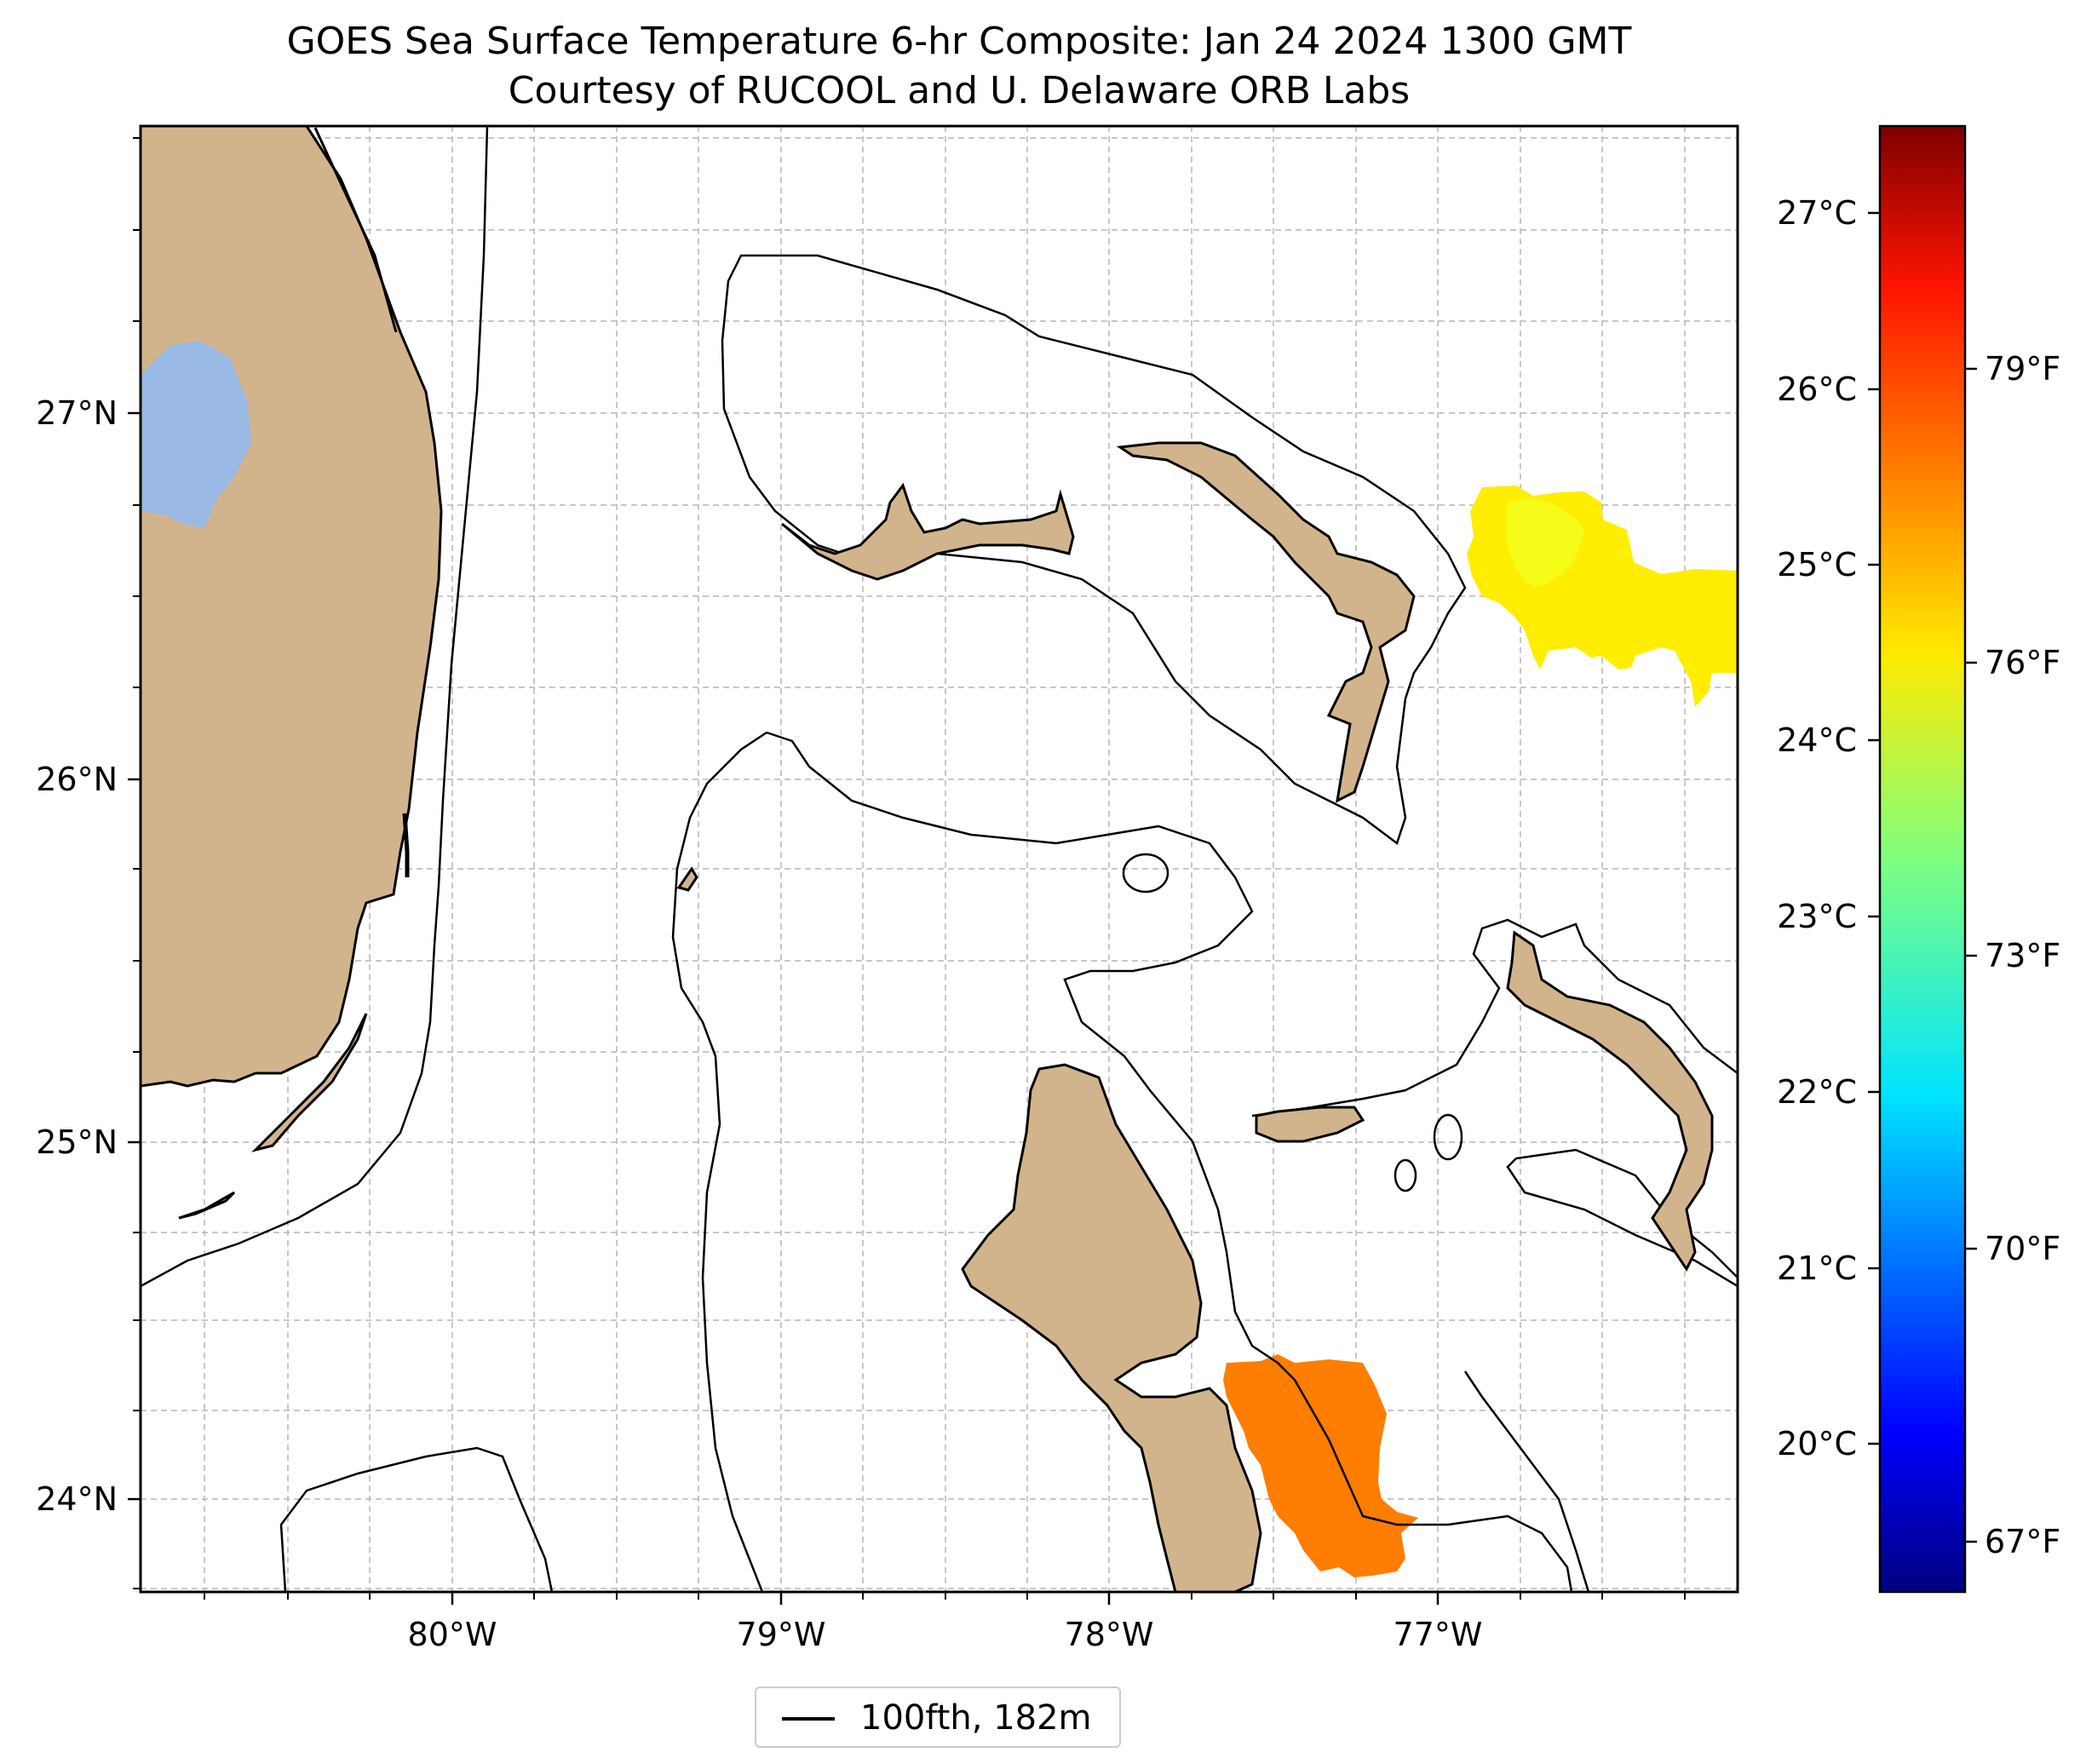  I want to click on colorbar, so click(1922, 859).